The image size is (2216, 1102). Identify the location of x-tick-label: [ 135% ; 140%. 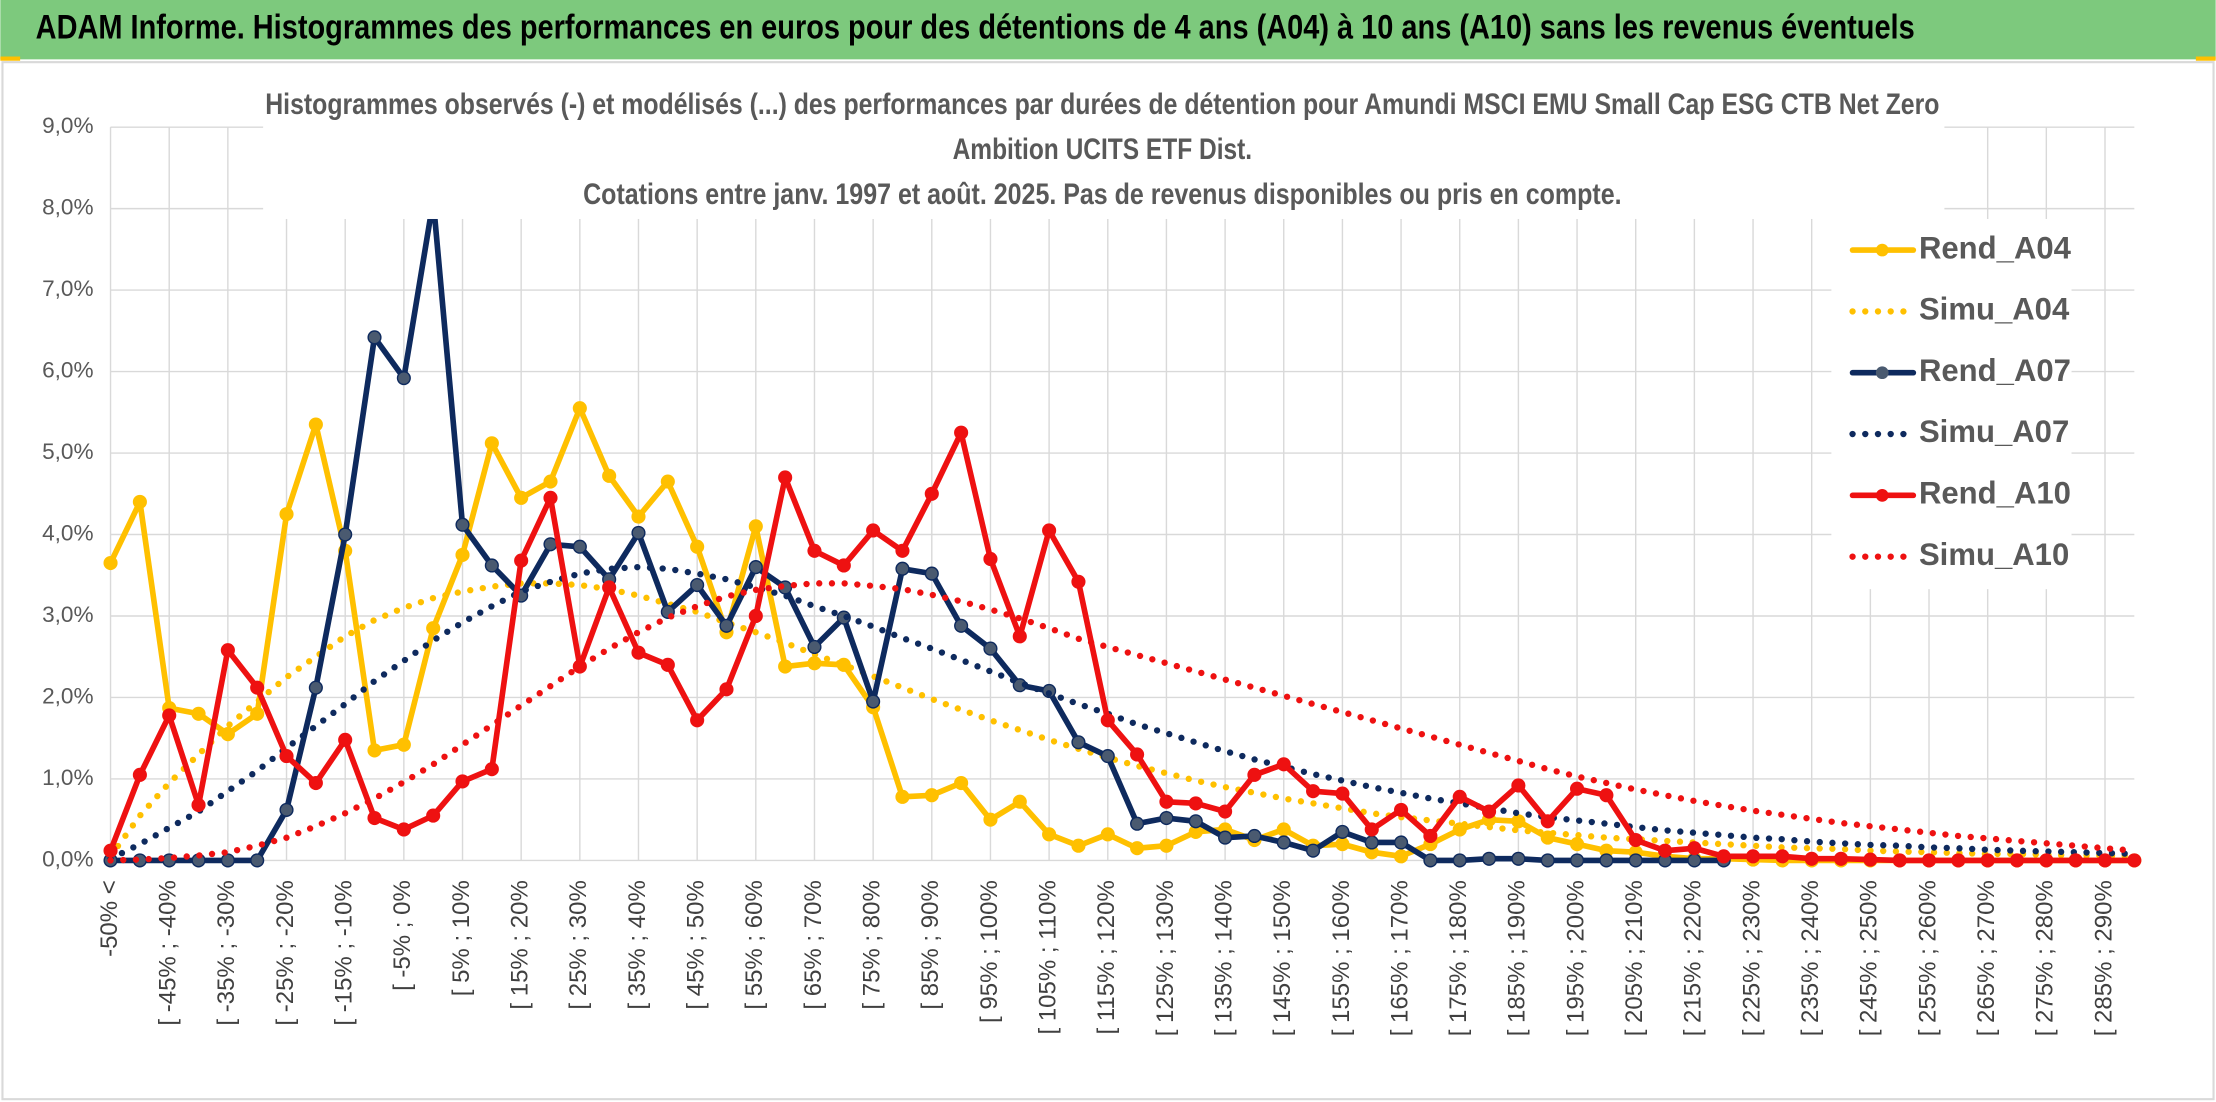
(1223, 958).